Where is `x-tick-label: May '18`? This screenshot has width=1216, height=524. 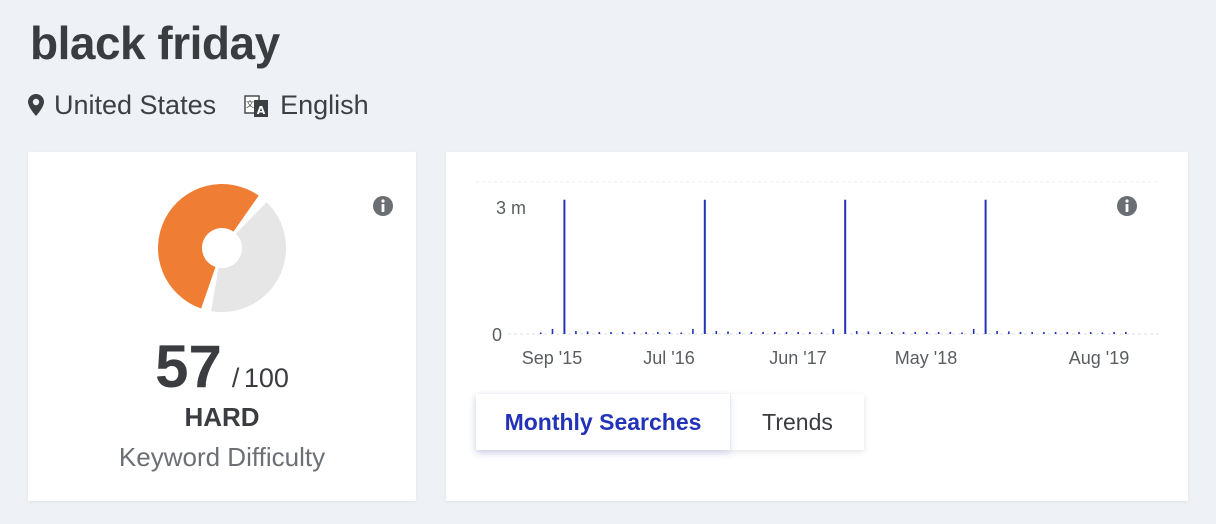 x-tick-label: May '18 is located at coordinates (926, 358).